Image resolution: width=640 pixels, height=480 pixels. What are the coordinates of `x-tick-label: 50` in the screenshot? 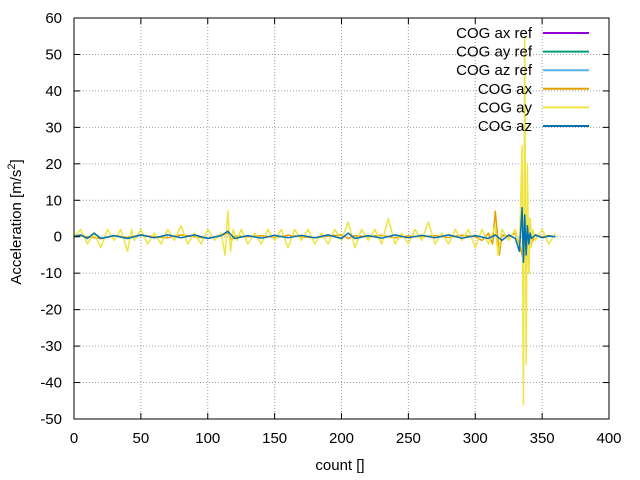 It's located at (141, 438).